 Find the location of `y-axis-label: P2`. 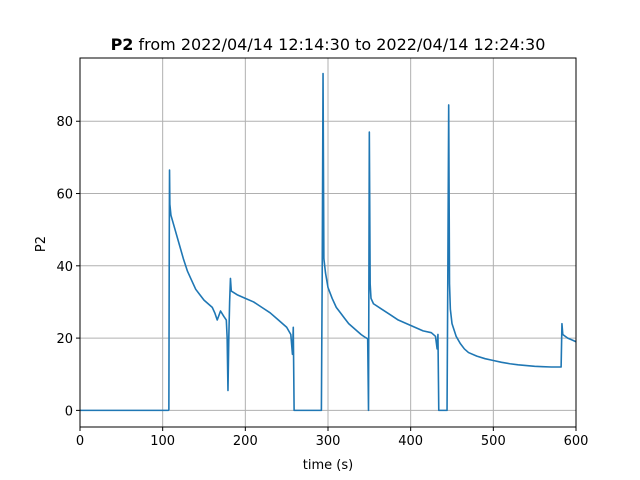

y-axis-label: P2 is located at coordinates (41, 244).